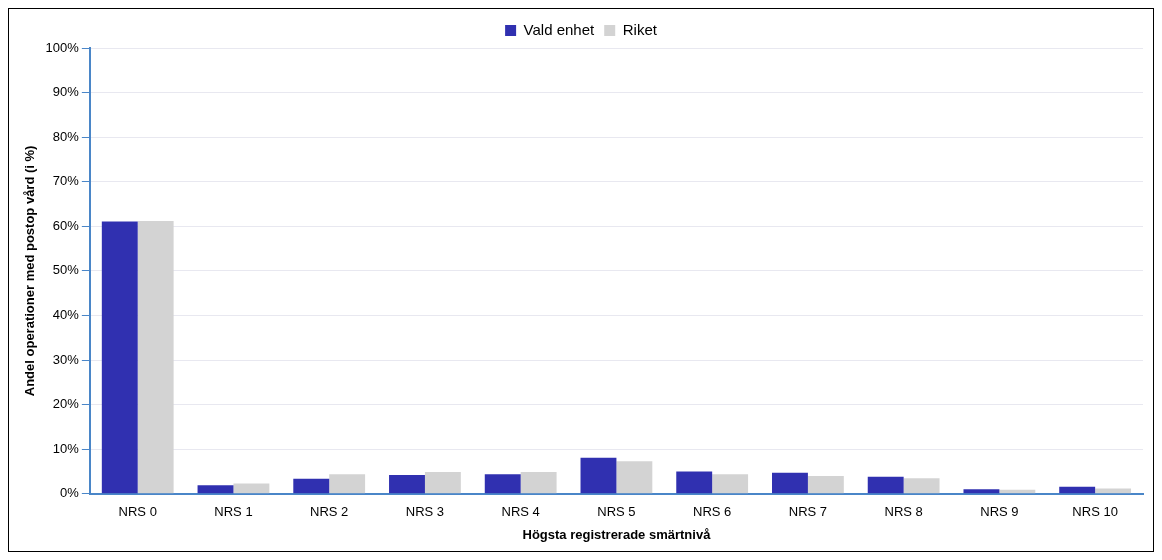 This screenshot has height=560, width=1162. Describe the element at coordinates (66, 315) in the screenshot. I see `y-tick-label: 40%` at that location.